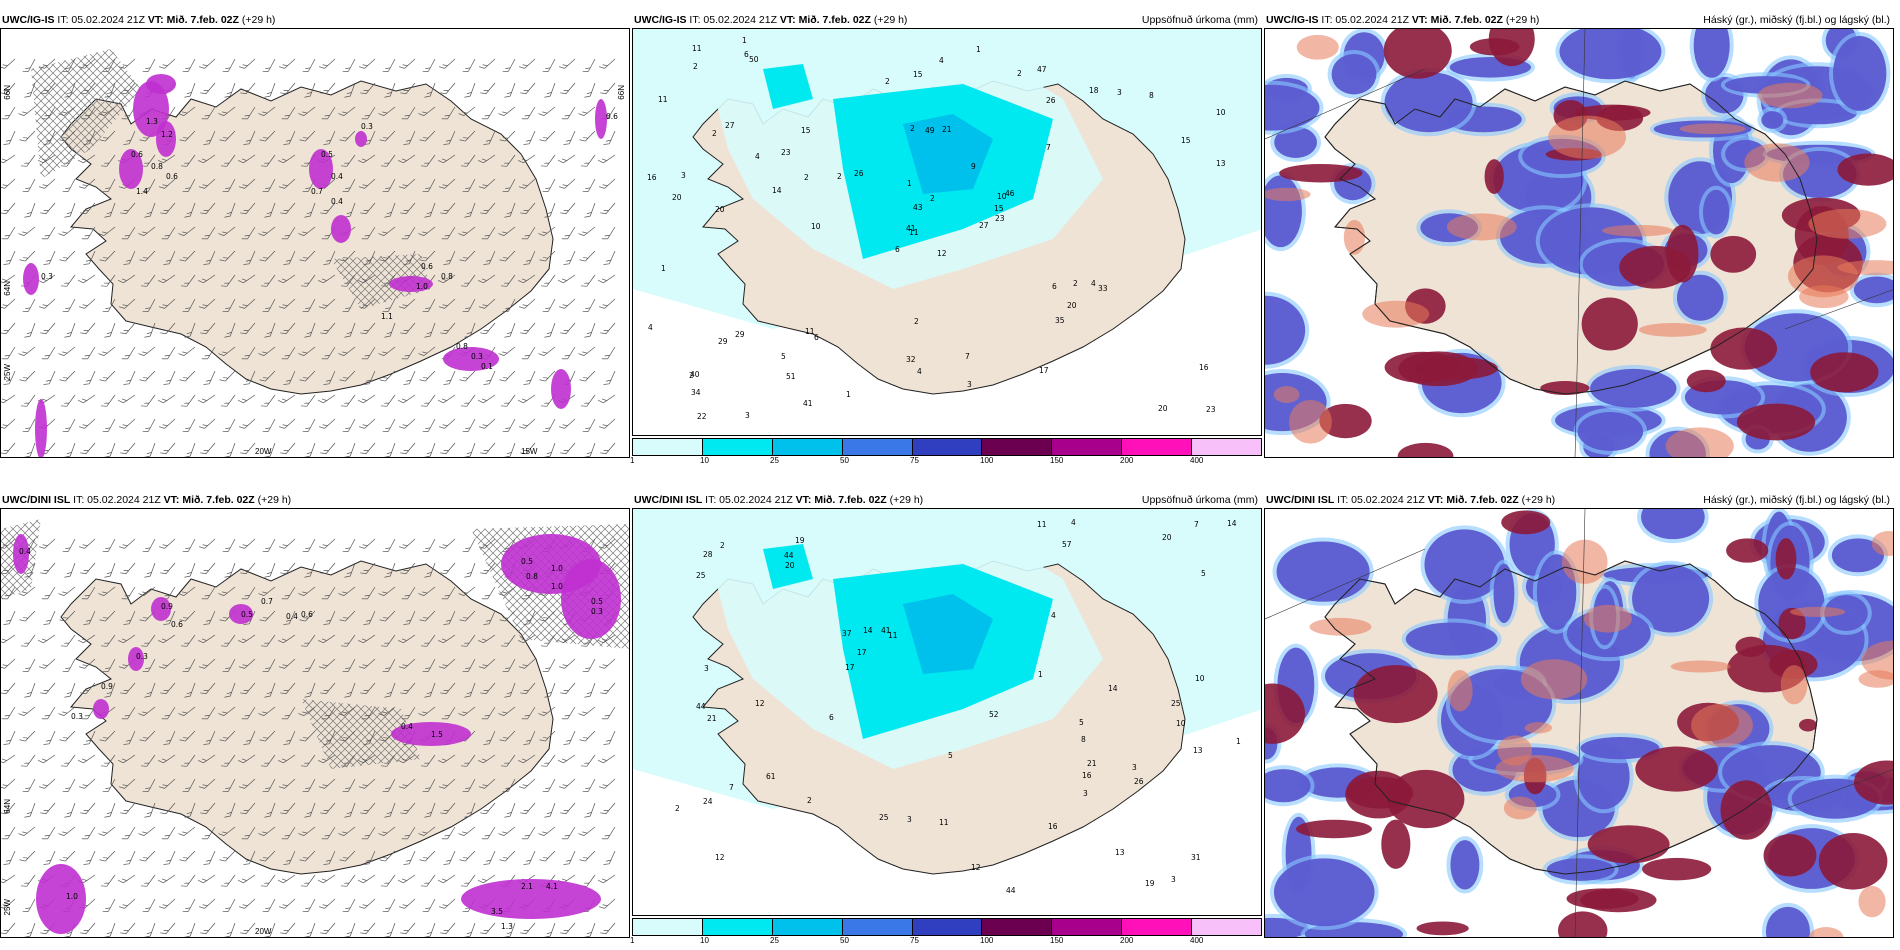  I want to click on precip-value-label: 4, so click(1073, 522).